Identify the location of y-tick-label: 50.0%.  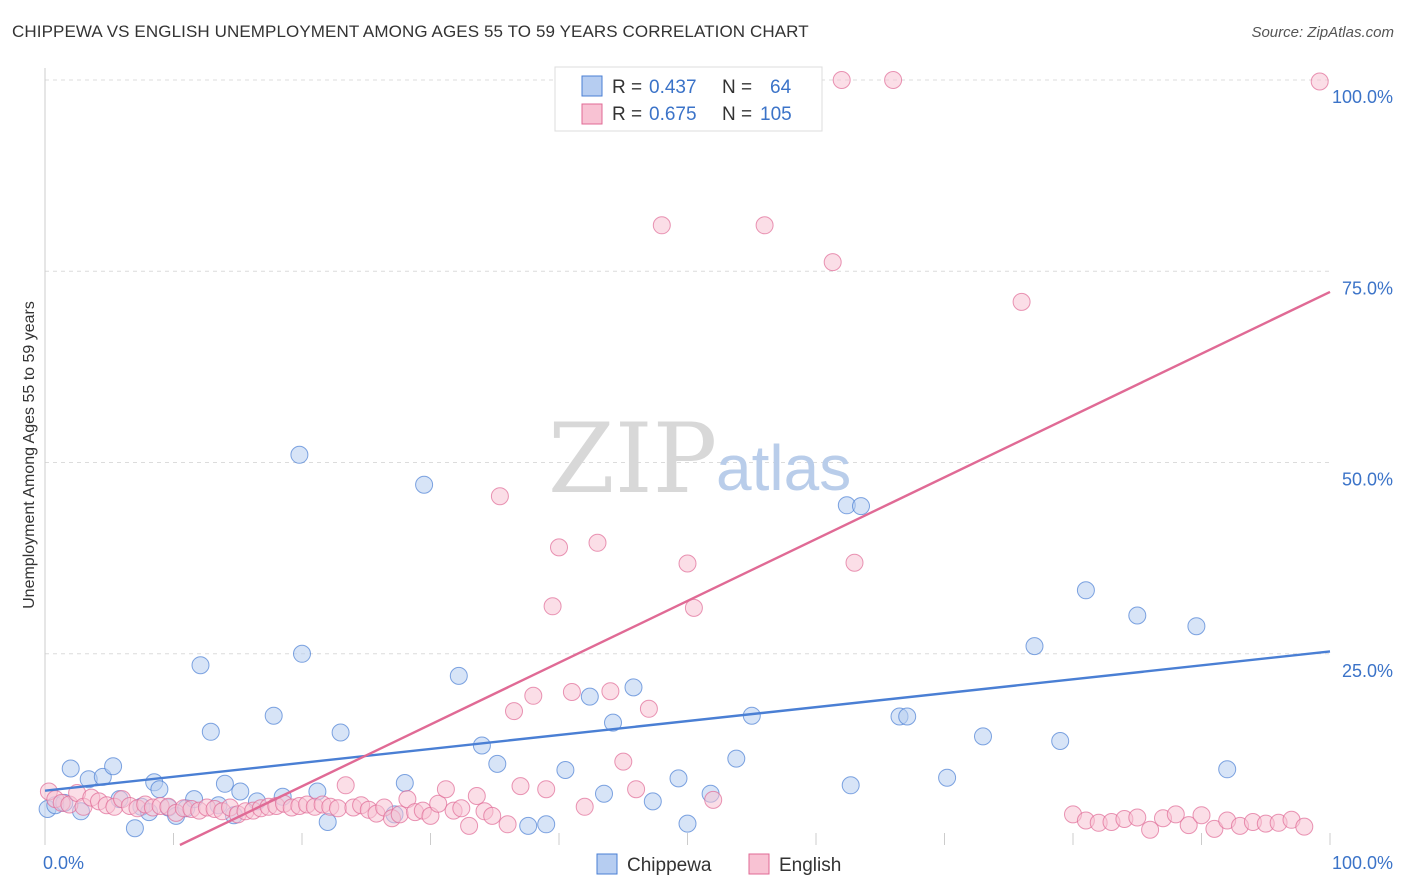
(1367, 480).